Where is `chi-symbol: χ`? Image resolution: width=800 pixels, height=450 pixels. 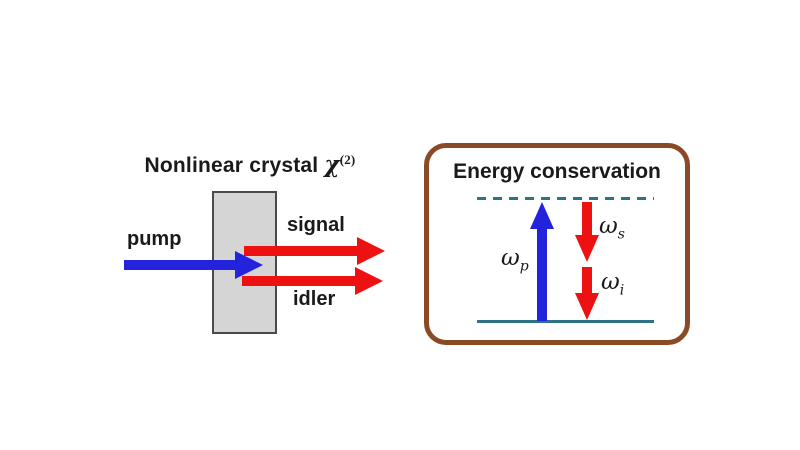 chi-symbol: χ is located at coordinates (332, 164).